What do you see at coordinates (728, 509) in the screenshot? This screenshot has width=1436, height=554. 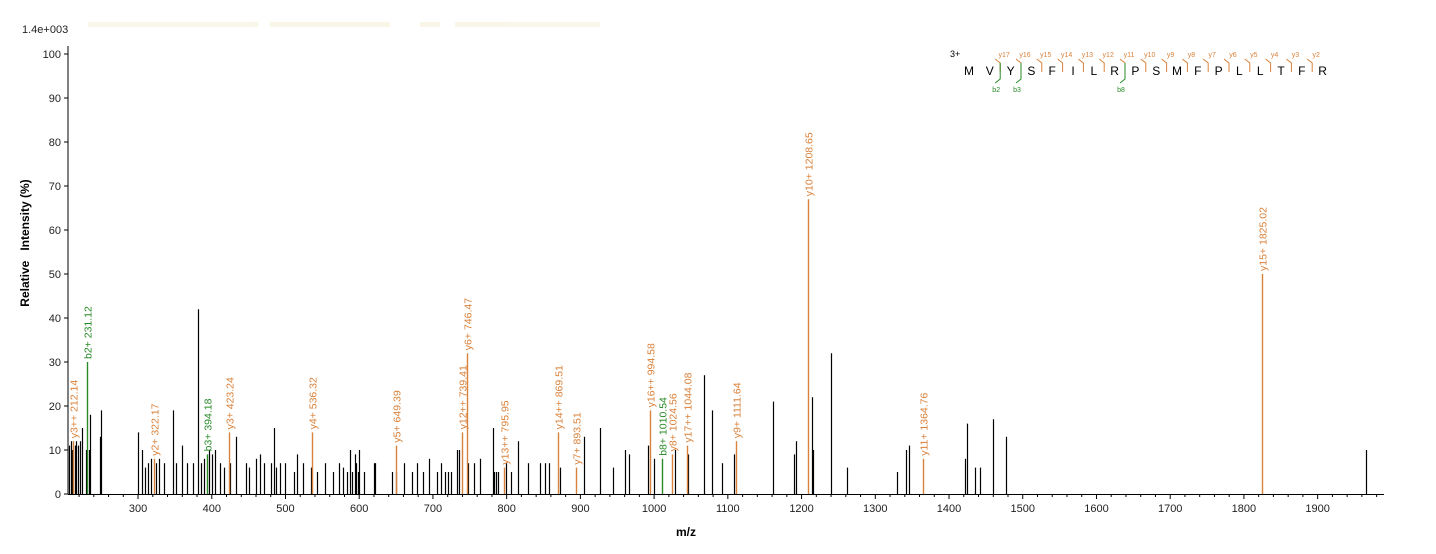 I see `x-tick-label: 1100` at bounding box center [728, 509].